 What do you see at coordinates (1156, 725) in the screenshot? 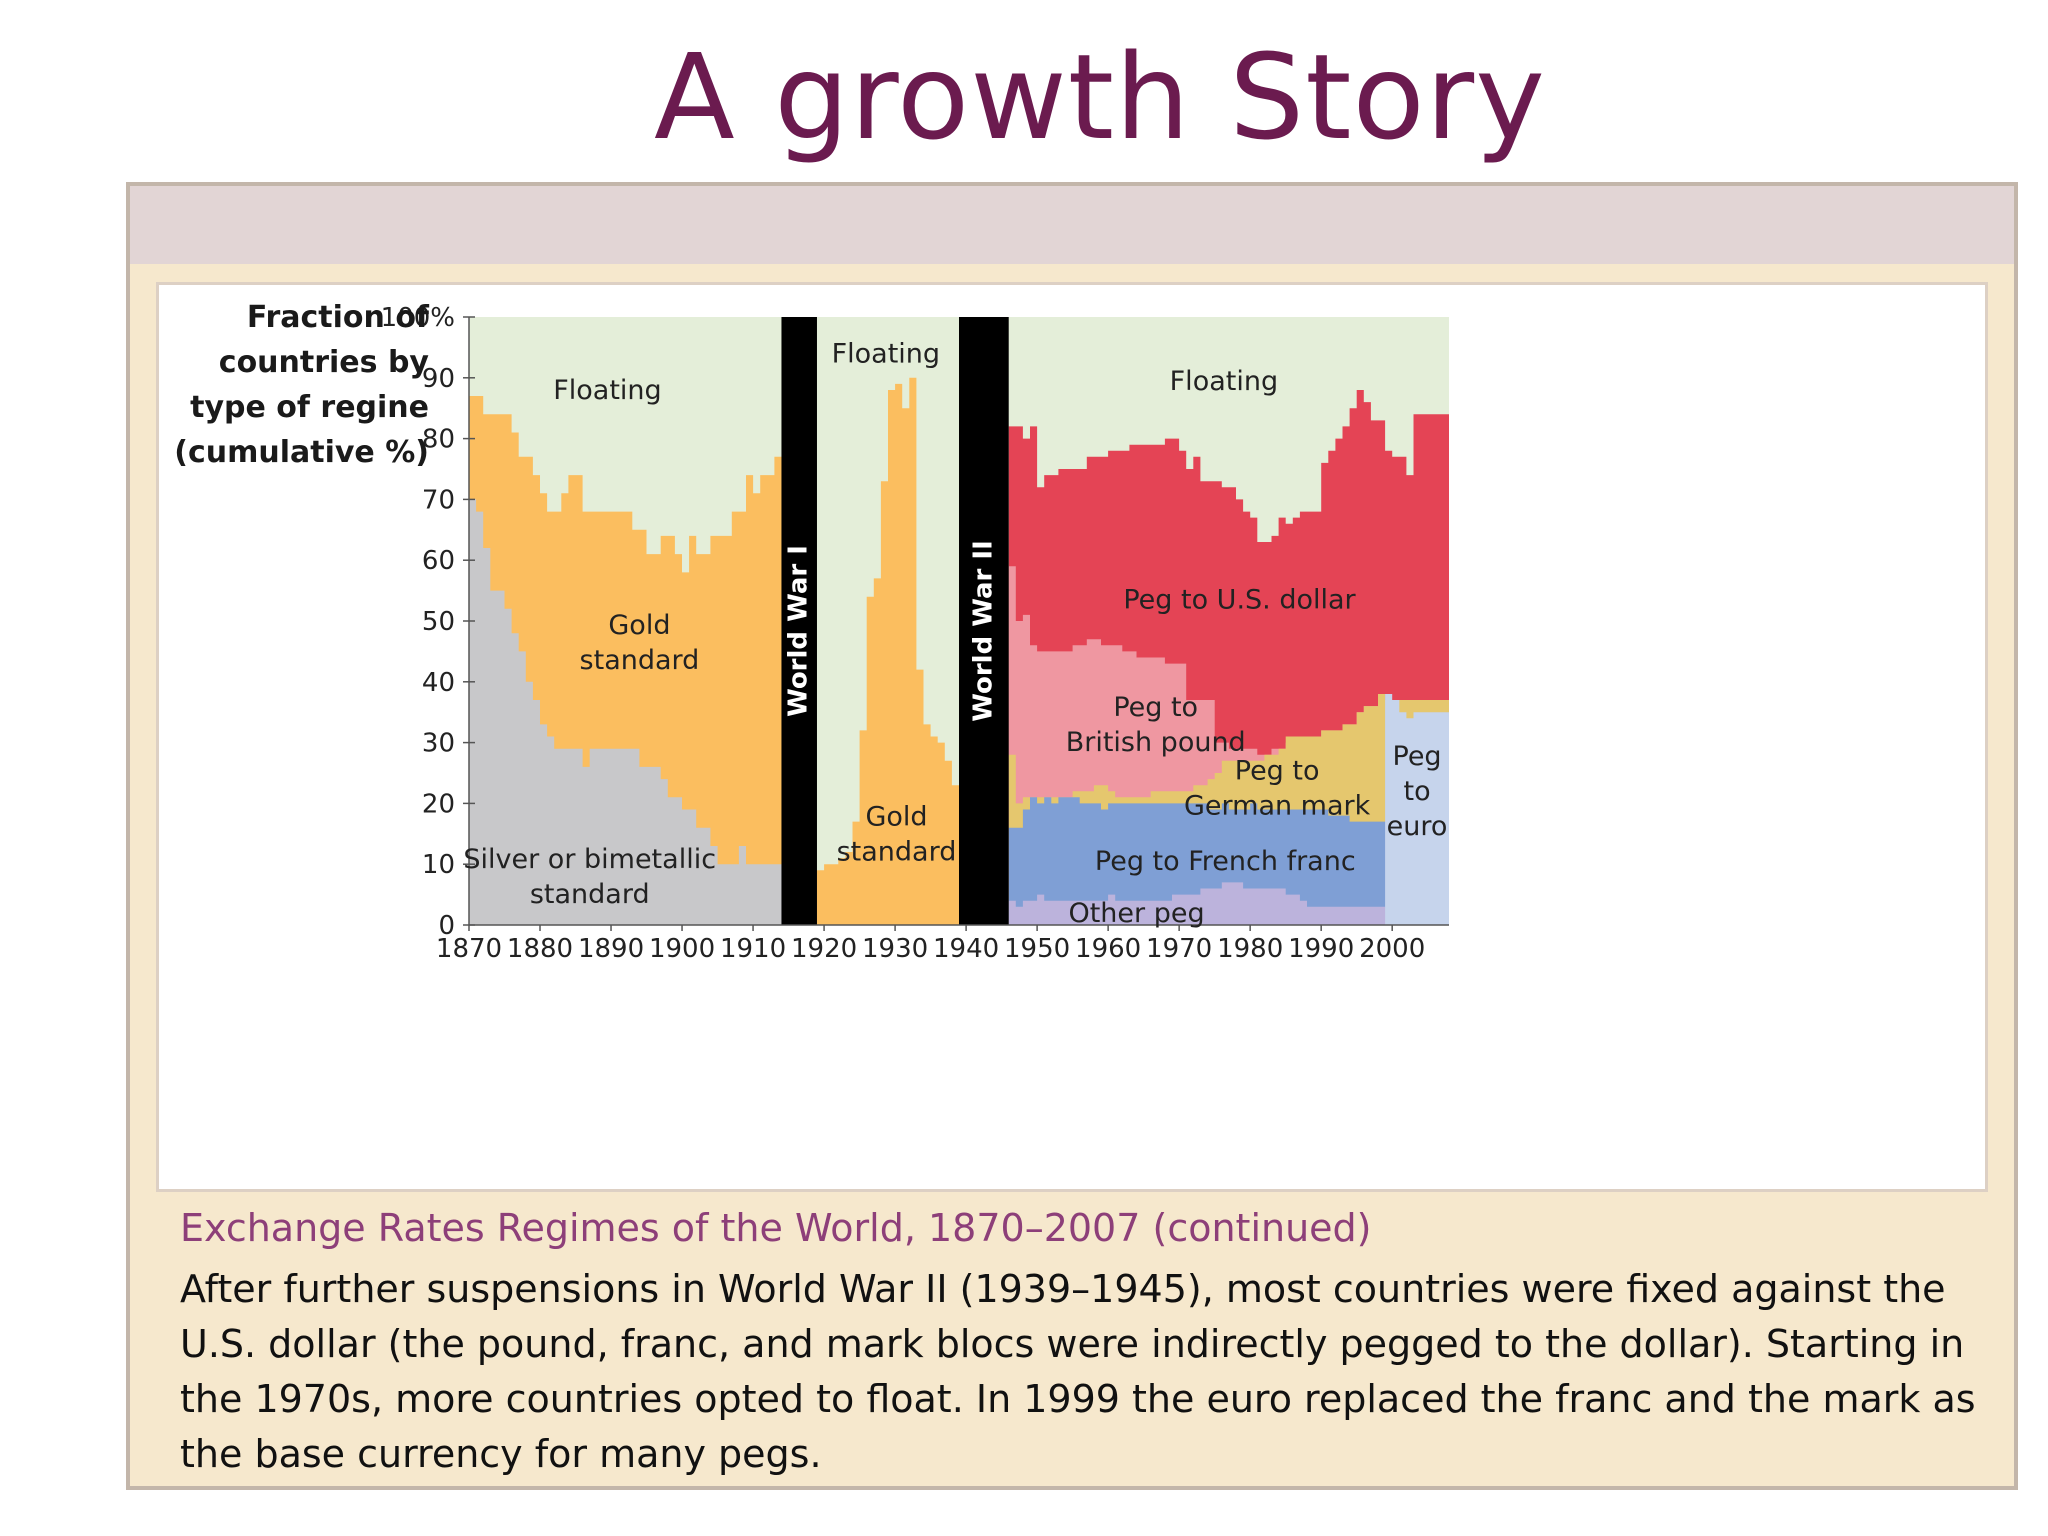
I see `region-label: Peg to British pound` at bounding box center [1156, 725].